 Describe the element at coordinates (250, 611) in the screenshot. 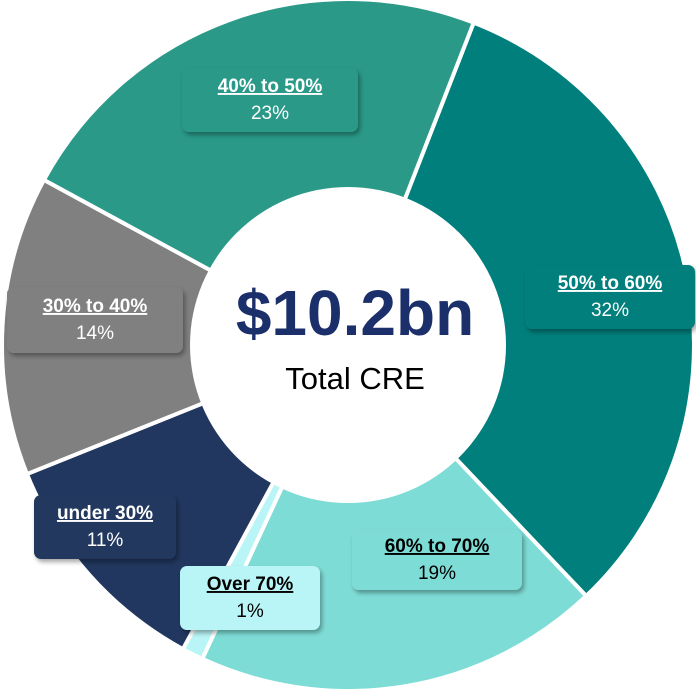

I see `label-value: 1%` at that location.